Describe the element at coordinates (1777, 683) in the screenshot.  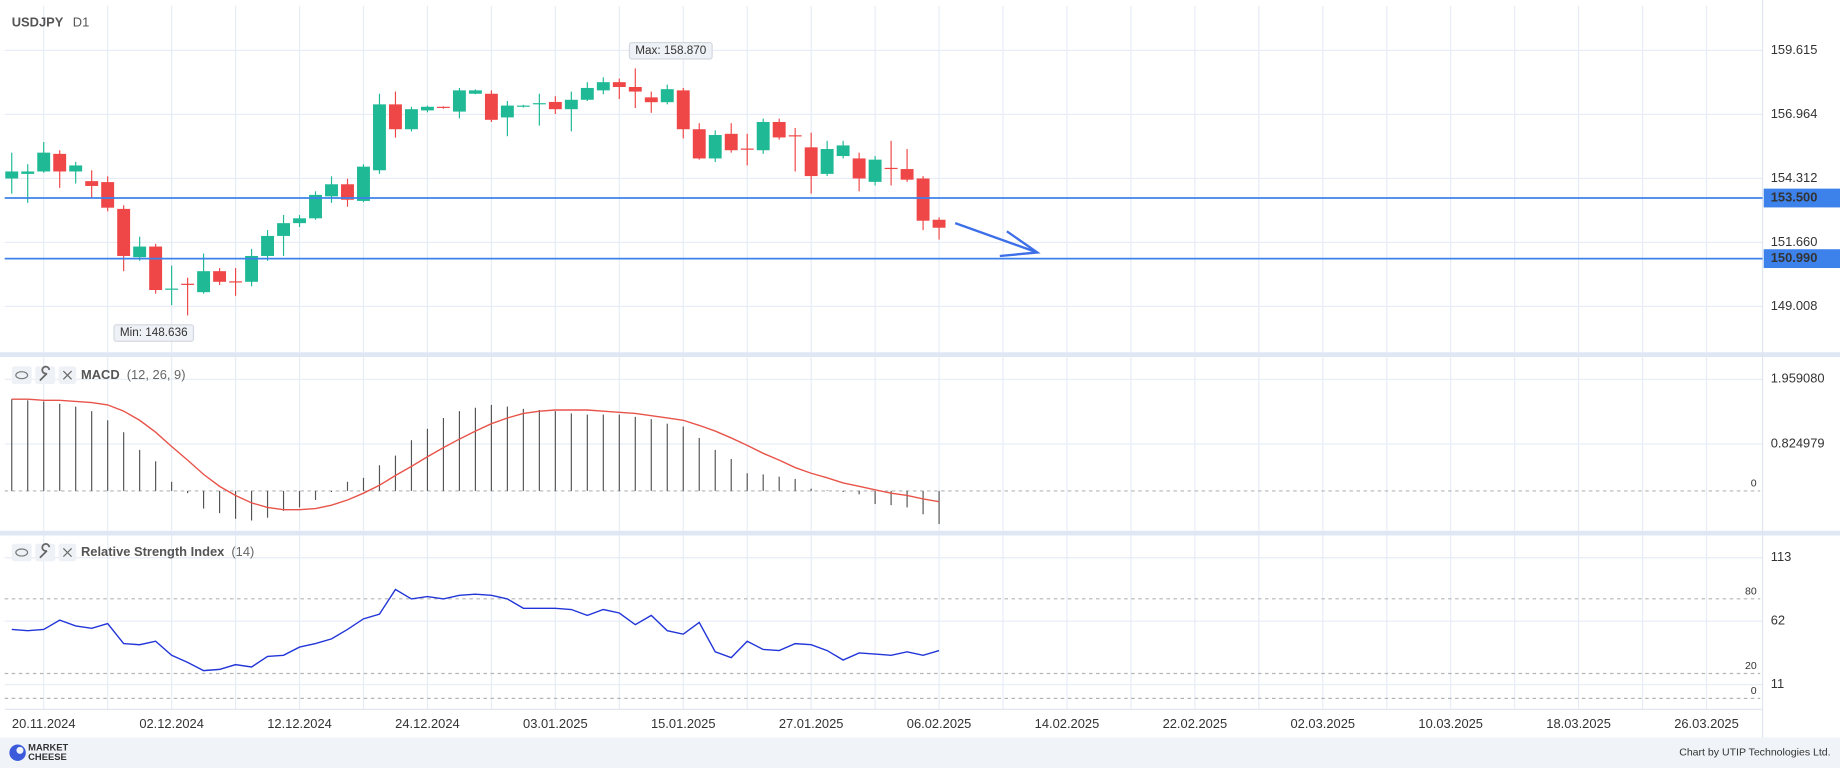
I see `y-tick-label: 11` at that location.